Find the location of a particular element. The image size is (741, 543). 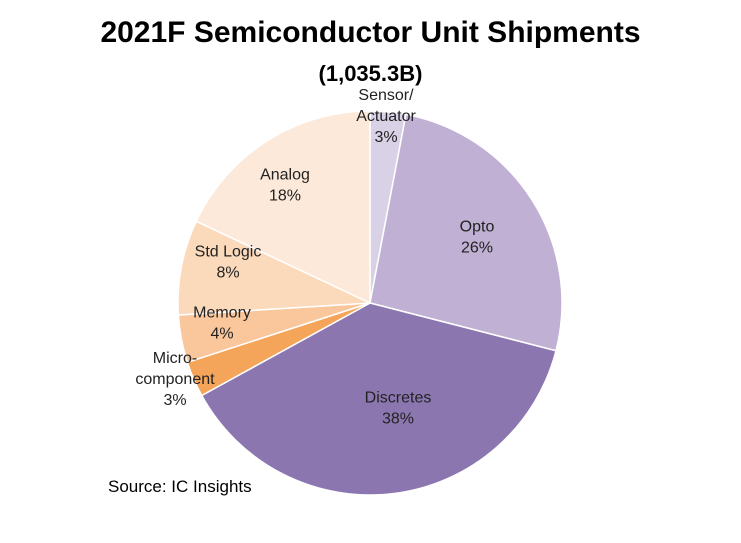

slice-label-analog-2: 18% is located at coordinates (285, 196).